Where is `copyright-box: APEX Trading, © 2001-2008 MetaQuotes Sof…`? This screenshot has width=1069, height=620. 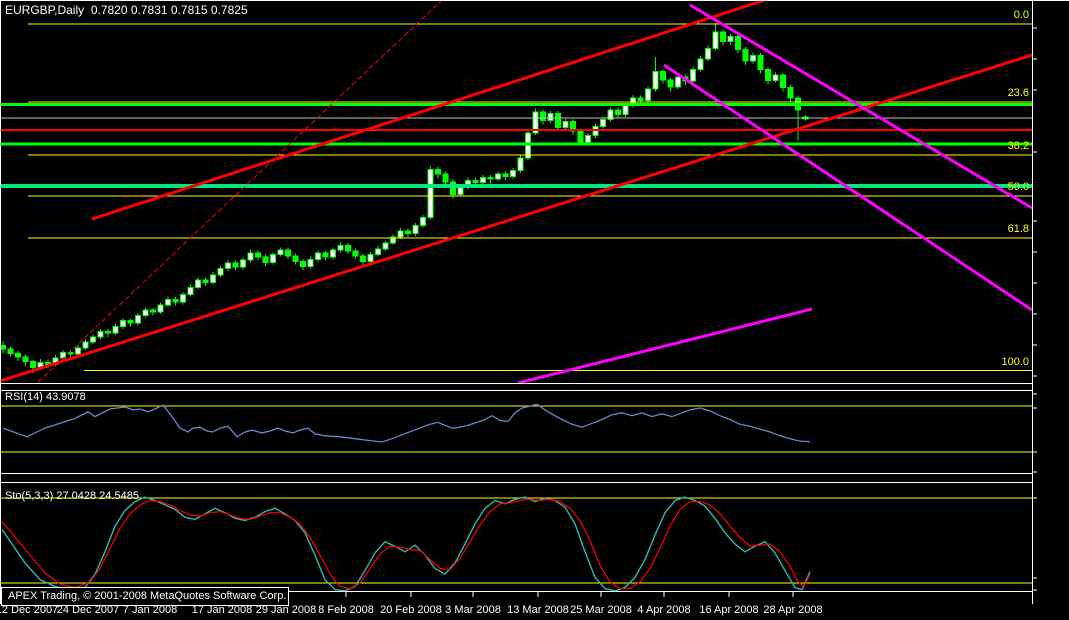 copyright-box: APEX Trading, © 2001-2008 MetaQuotes Sof… is located at coordinates (145, 596).